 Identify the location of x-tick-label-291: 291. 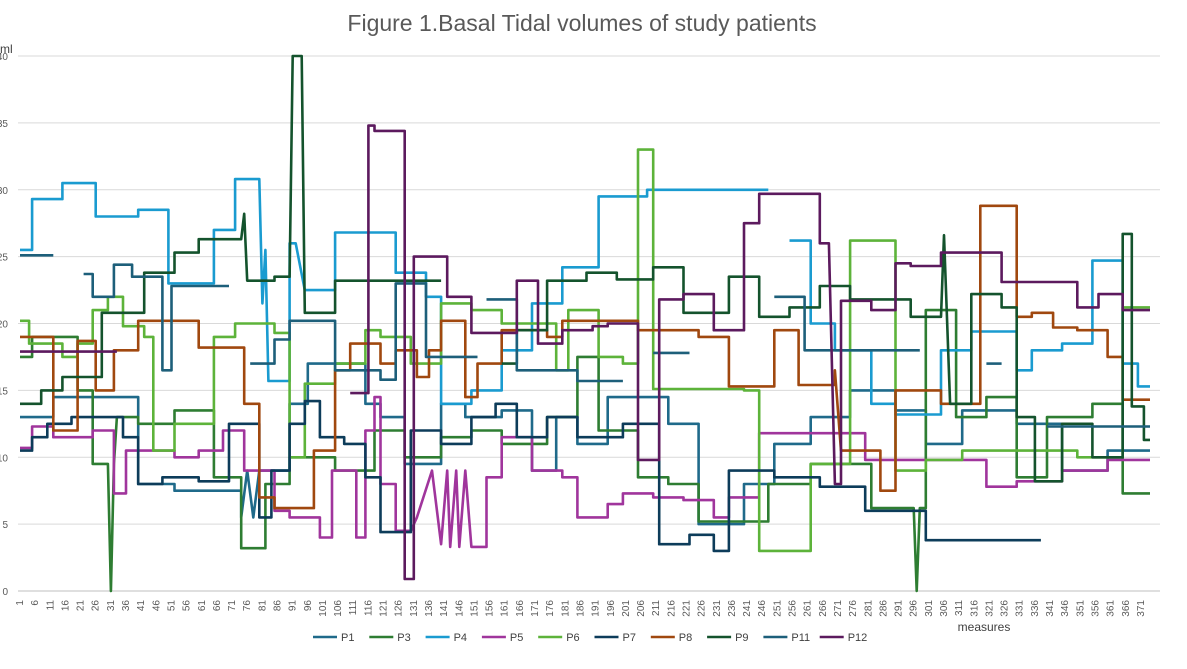
(899, 608).